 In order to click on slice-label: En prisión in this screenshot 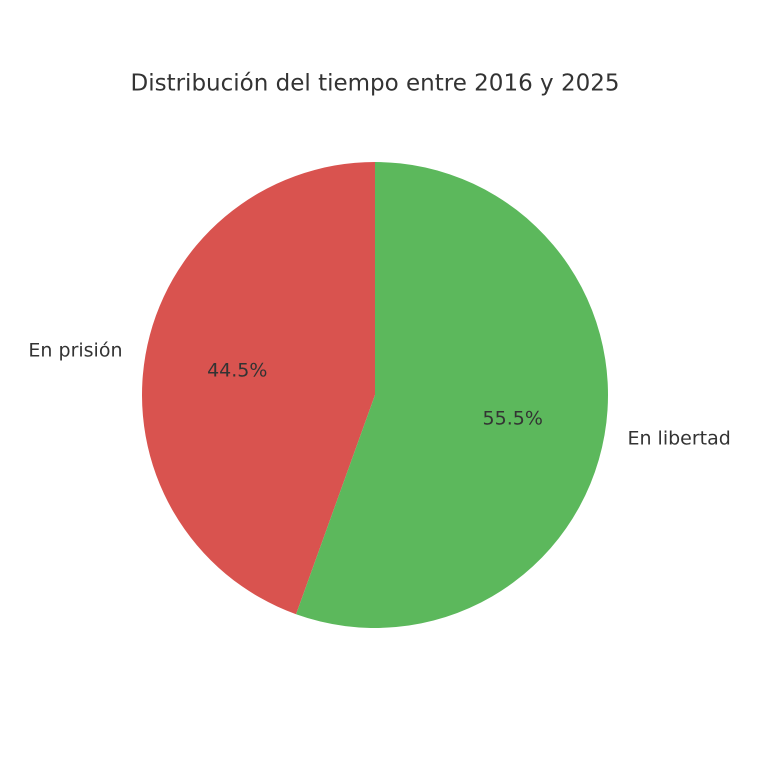, I will do `click(75, 350)`.